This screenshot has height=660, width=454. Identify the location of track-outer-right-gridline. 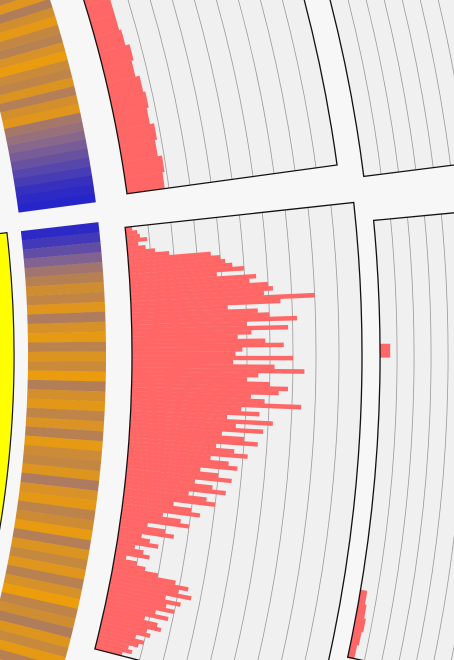
(415, 437).